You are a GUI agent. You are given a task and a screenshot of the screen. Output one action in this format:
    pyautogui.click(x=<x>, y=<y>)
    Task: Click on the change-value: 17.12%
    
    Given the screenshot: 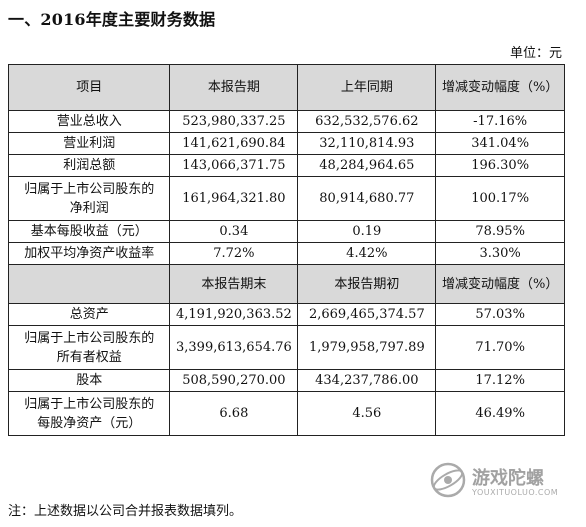 What is the action you would take?
    pyautogui.click(x=500, y=380)
    